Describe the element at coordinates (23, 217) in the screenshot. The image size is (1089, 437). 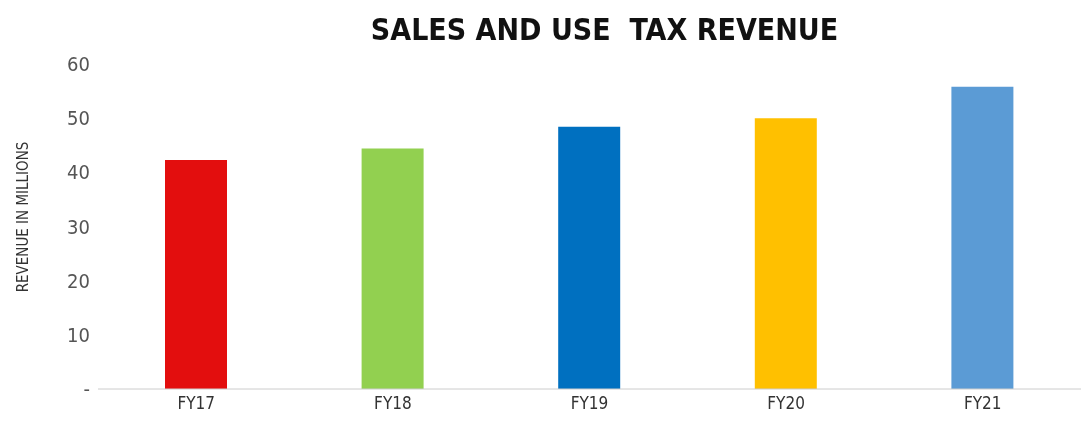
I see `y-axis-title: REVENUE IN MILLIONS` at that location.